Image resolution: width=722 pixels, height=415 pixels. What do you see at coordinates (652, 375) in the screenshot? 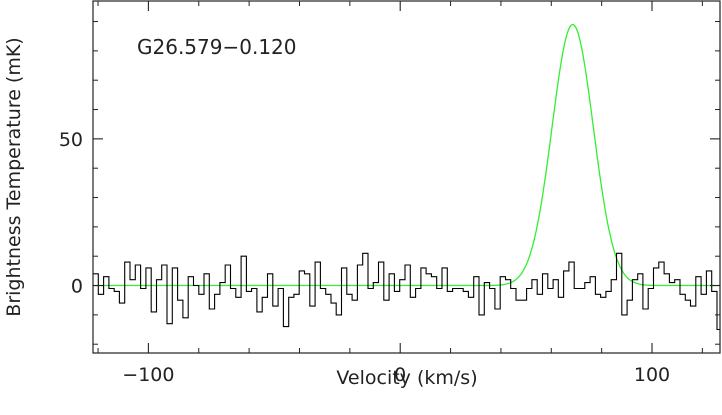
I see `x-tick-label: 100` at bounding box center [652, 375].